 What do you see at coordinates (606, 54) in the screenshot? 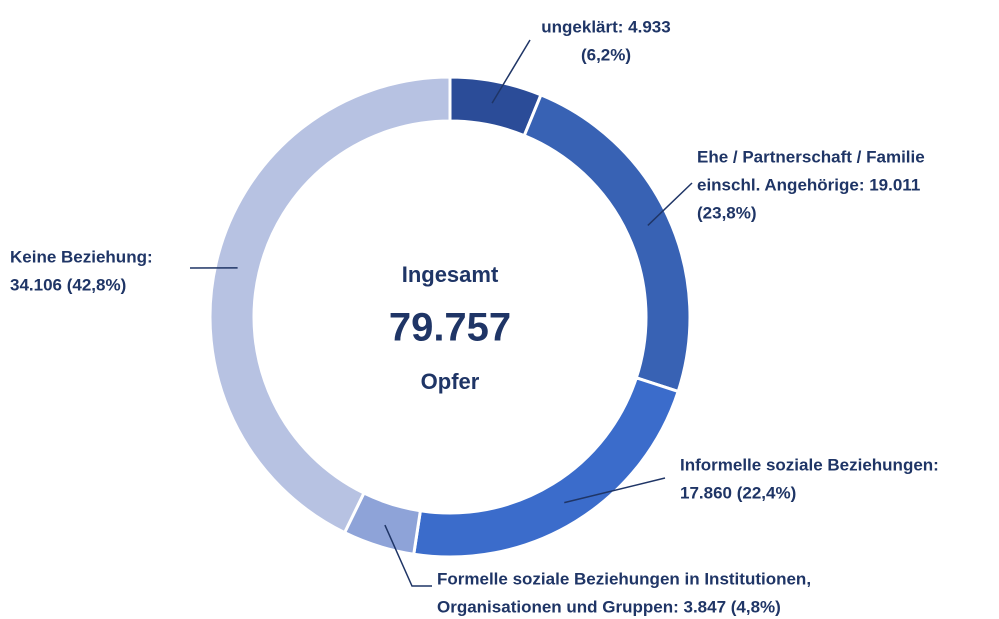
I see `slice-label: (6,2%)` at bounding box center [606, 54].